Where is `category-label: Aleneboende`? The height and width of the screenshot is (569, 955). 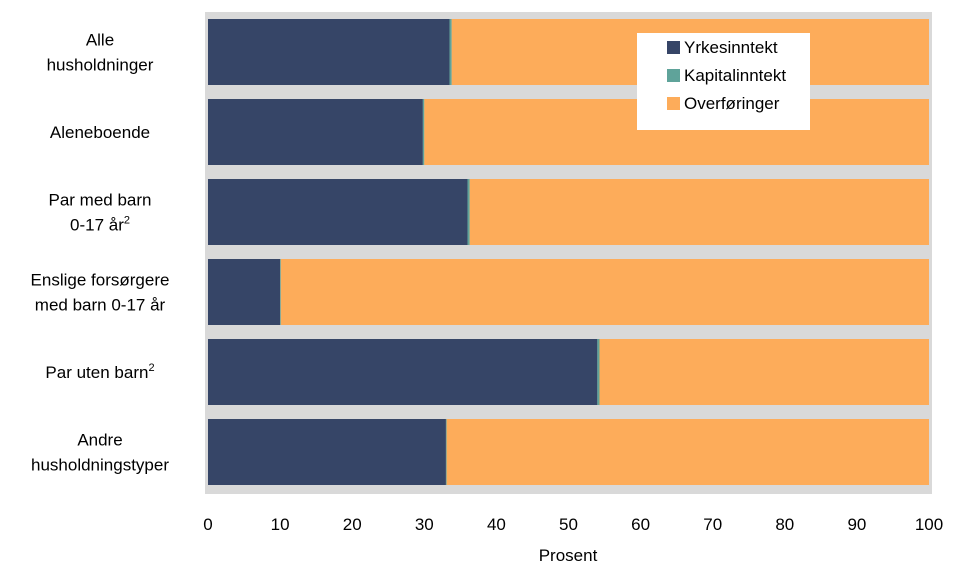
category-label: Aleneboende is located at coordinates (100, 132).